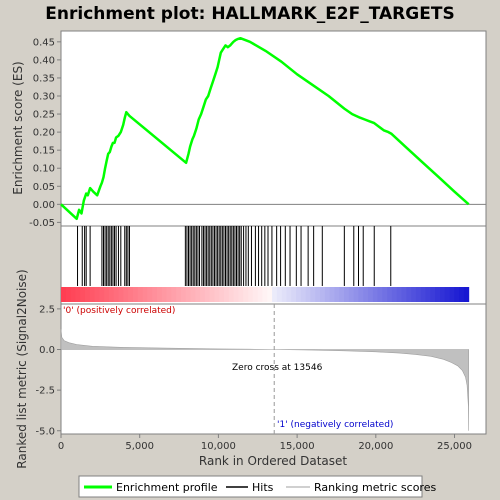 The width and height of the screenshot is (500, 500). What do you see at coordinates (47, 350) in the screenshot?
I see `metric-y-tick-label: 0.0` at bounding box center [47, 350].